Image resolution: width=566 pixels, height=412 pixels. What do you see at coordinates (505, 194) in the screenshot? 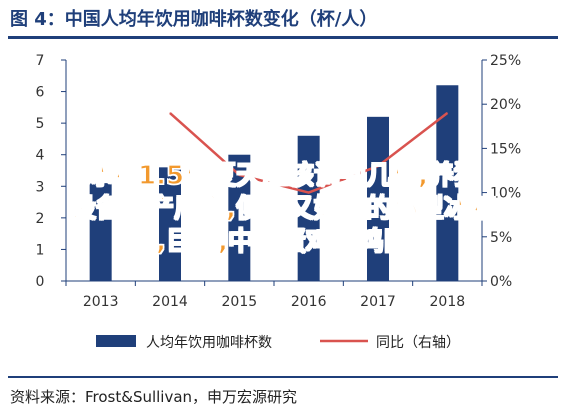
I see `y-right-tick-label: 10%` at bounding box center [505, 194].